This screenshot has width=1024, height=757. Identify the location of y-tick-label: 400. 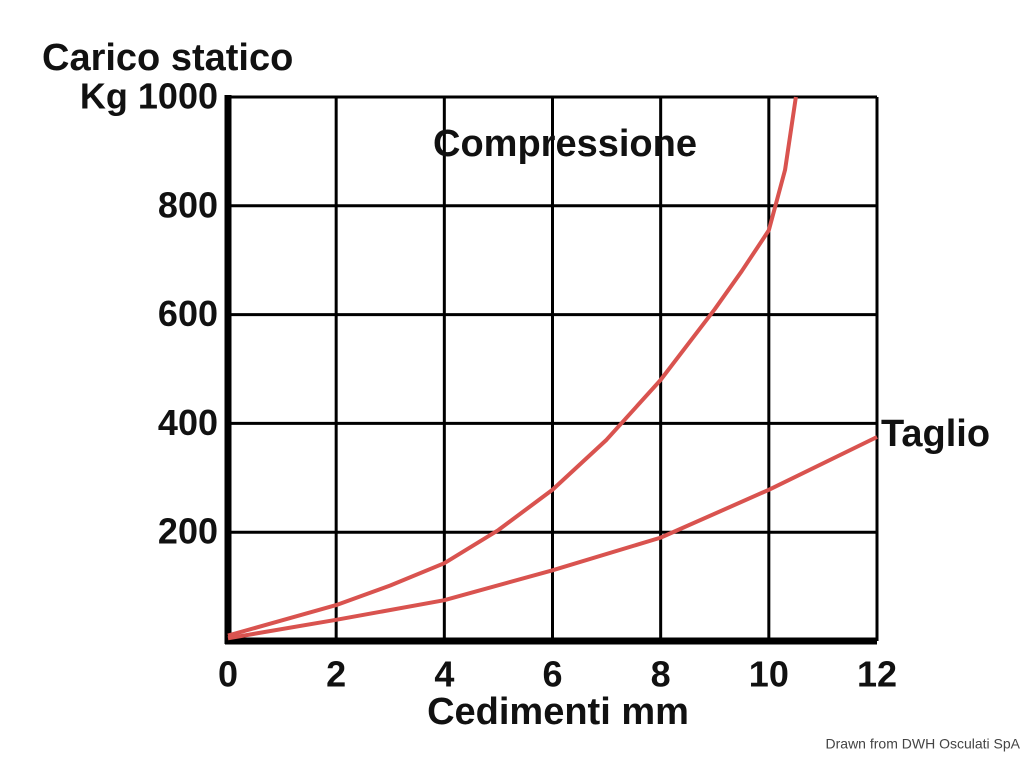
(188, 422).